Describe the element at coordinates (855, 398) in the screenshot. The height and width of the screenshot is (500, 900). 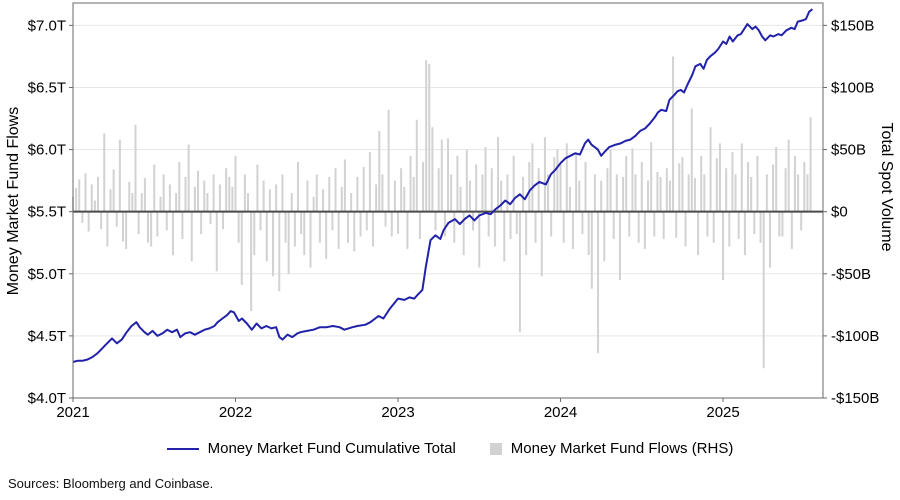
I see `right-axis-tick: -$150B` at that location.